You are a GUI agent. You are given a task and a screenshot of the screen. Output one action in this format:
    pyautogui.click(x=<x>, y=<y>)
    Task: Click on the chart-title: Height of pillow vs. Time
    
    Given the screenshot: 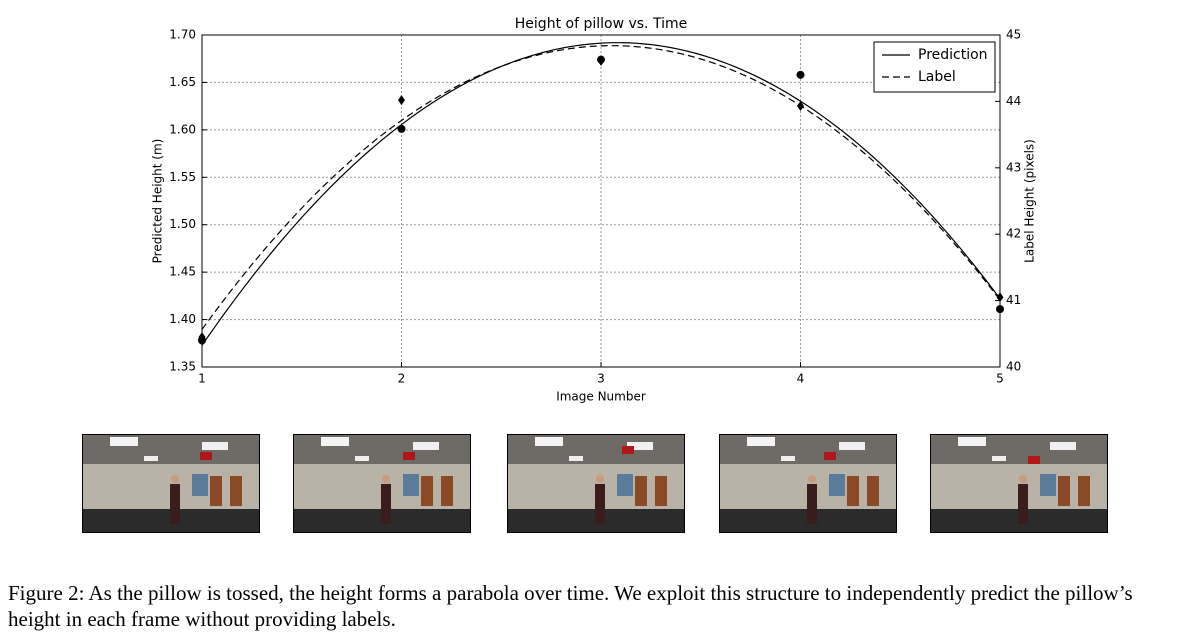 What is the action you would take?
    pyautogui.click(x=601, y=24)
    